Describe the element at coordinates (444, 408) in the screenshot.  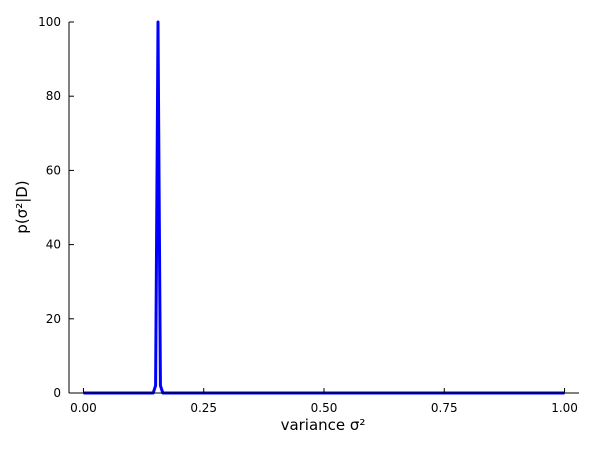
I see `x-tick-label: 0.75` at that location.